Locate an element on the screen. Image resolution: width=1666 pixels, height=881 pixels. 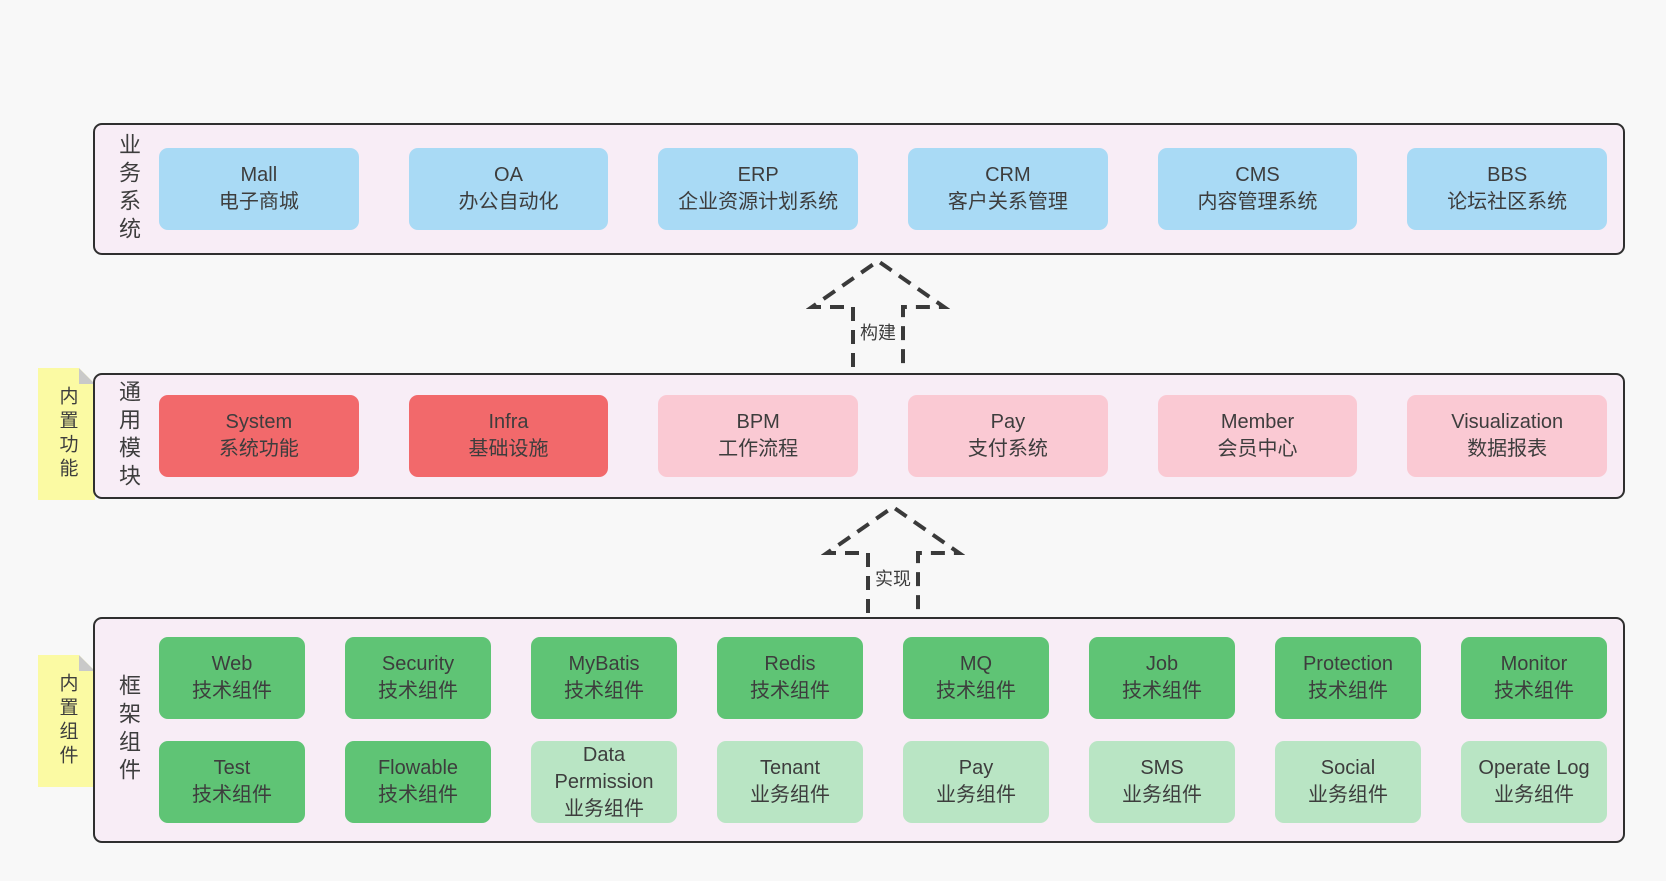
box-erp: ERP 企业资源计划系统 is located at coordinates (758, 189).